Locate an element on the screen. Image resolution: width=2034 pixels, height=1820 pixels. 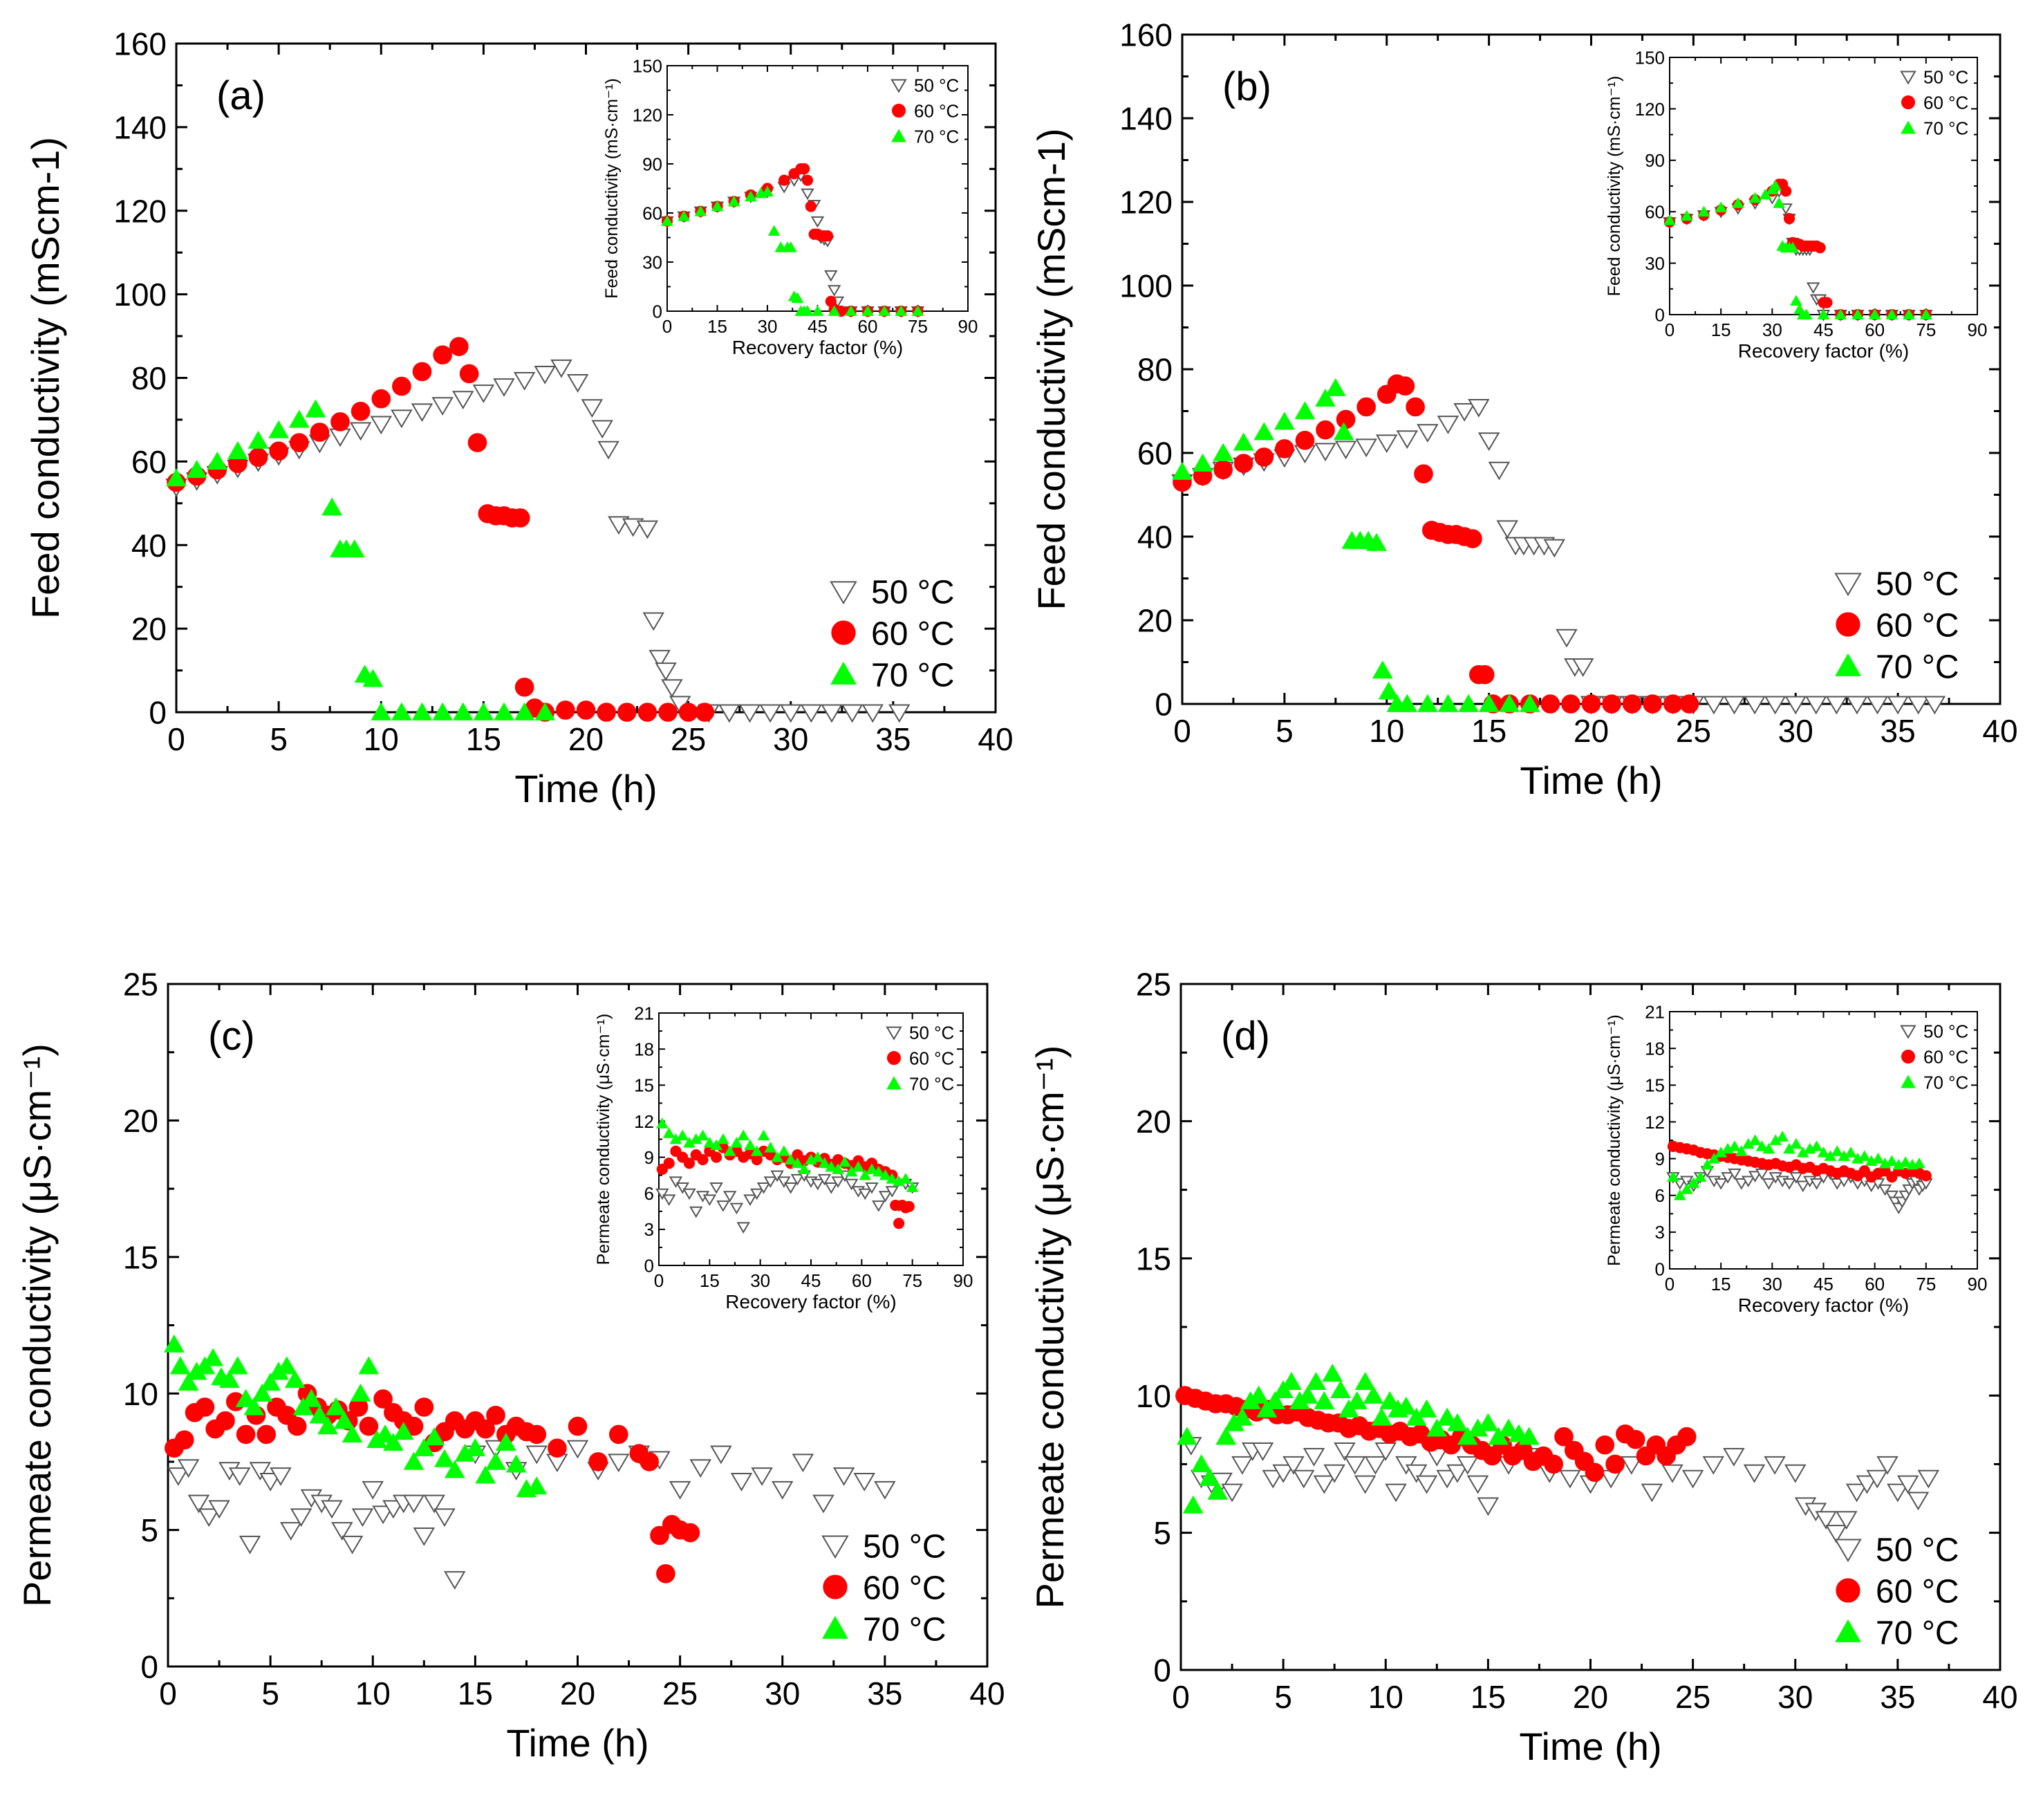
x-tick-label: 0 is located at coordinates (168, 1693).